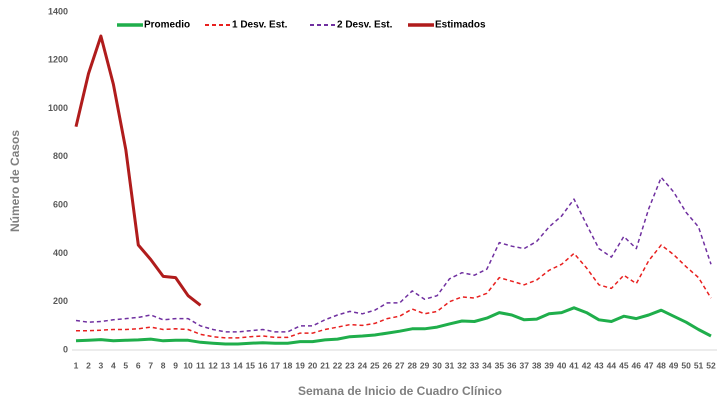 This screenshot has width=717, height=401. I want to click on x-tick-label: 35, so click(500, 365).